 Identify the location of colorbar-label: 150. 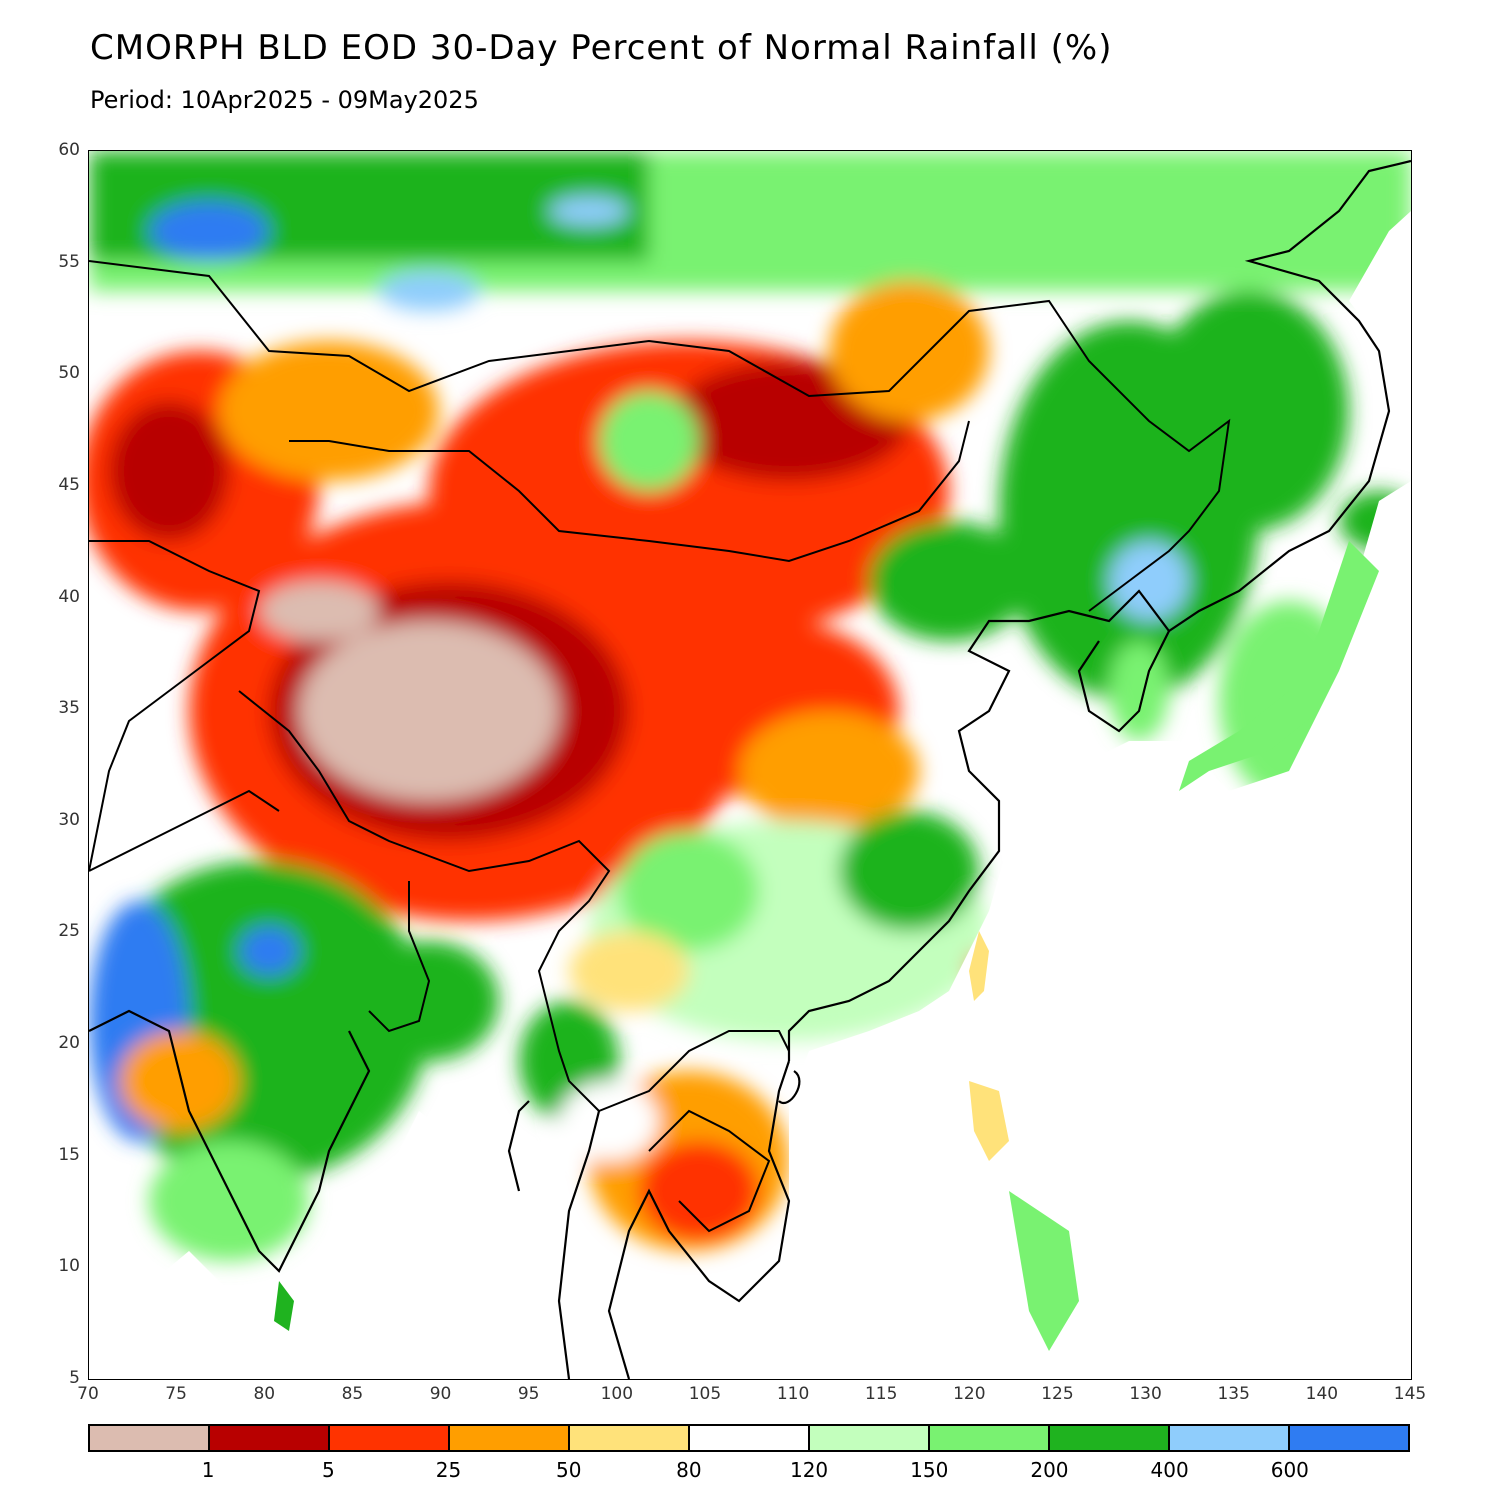
(929, 1470).